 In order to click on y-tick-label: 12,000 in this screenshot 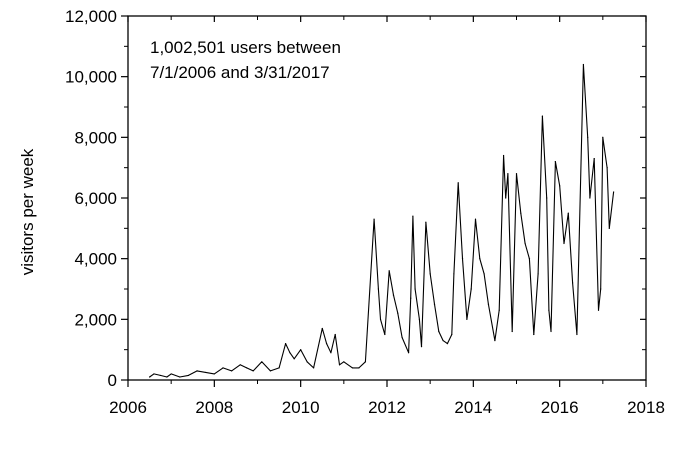, I will do `click(91, 16)`.